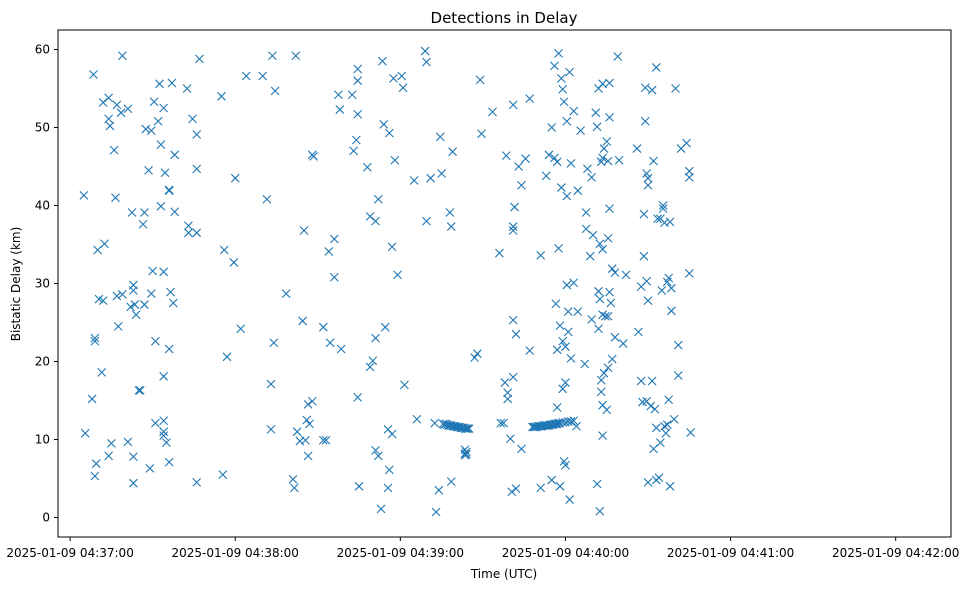 The width and height of the screenshot is (980, 590). I want to click on y-axis-label: Bistatic Delay (km), so click(16, 284).